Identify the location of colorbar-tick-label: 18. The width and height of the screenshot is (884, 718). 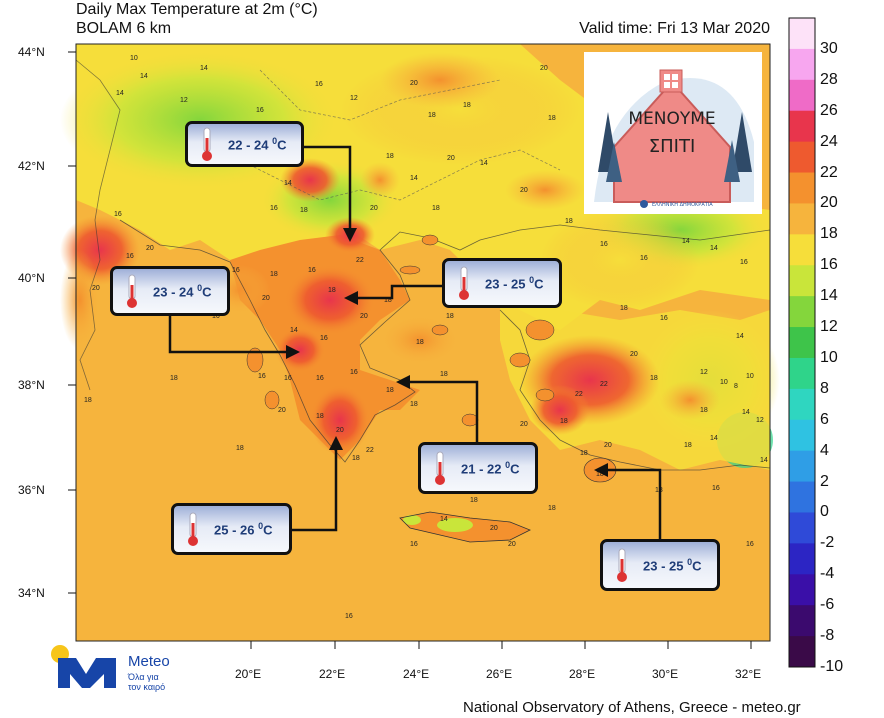
(829, 234).